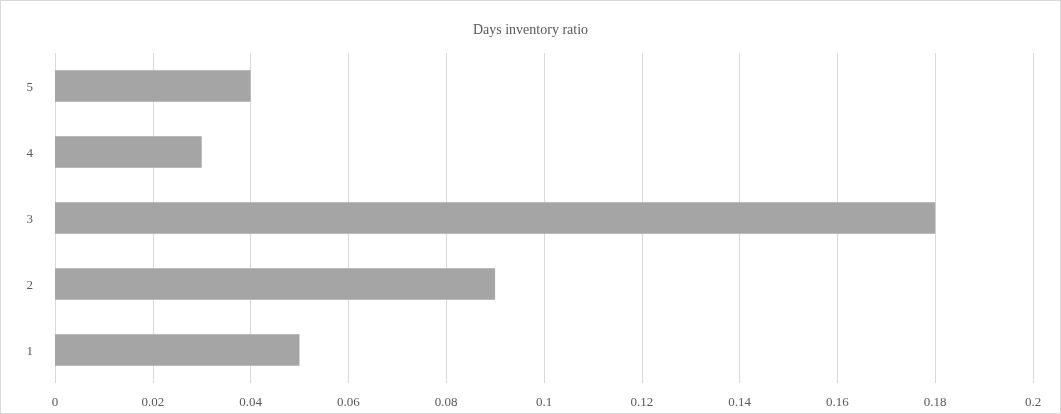 The height and width of the screenshot is (414, 1061). What do you see at coordinates (935, 401) in the screenshot?
I see `x-tick-label: 0.18` at bounding box center [935, 401].